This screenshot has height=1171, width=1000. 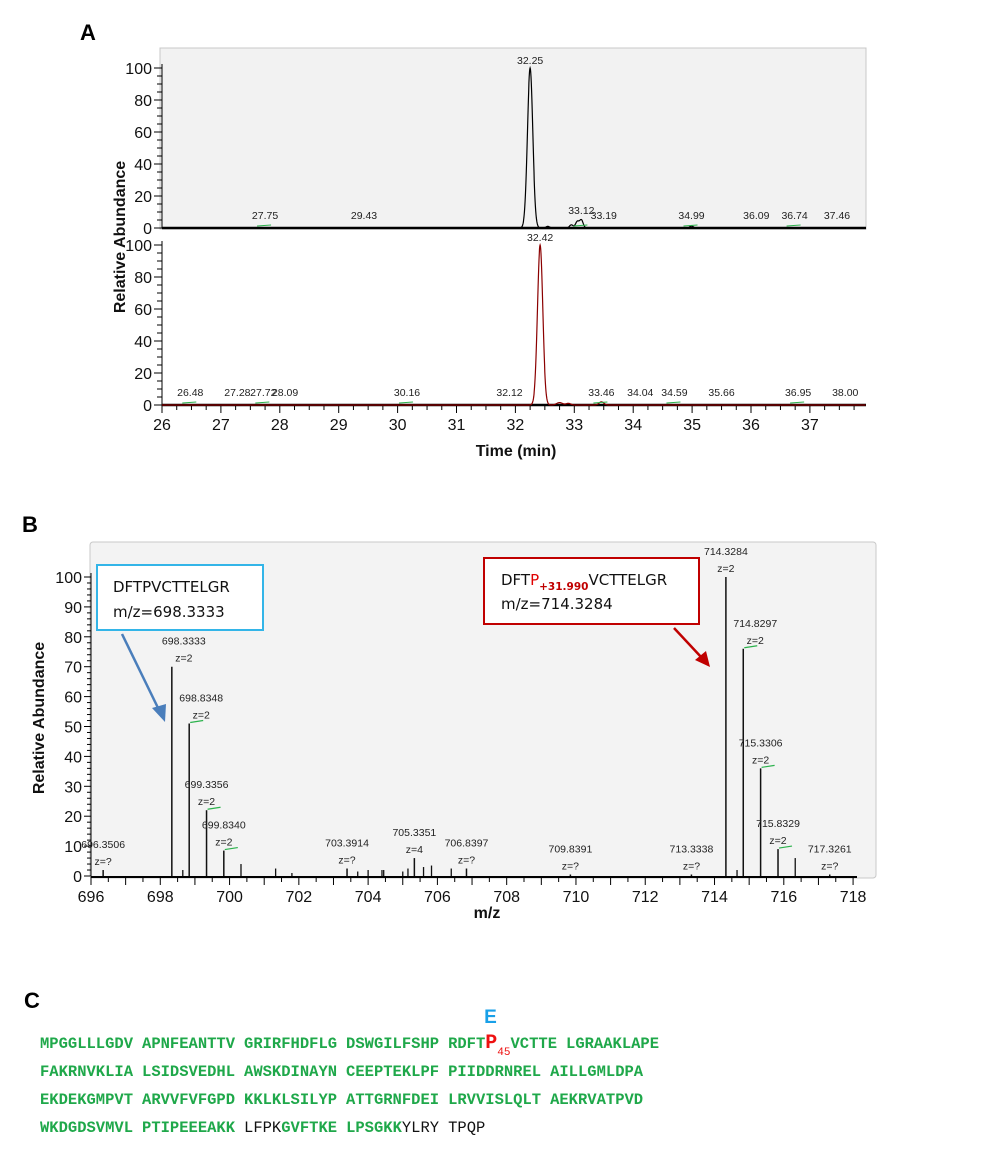 I want to click on sequence-group: PTIPEEEAKK, so click(x=188, y=1128).